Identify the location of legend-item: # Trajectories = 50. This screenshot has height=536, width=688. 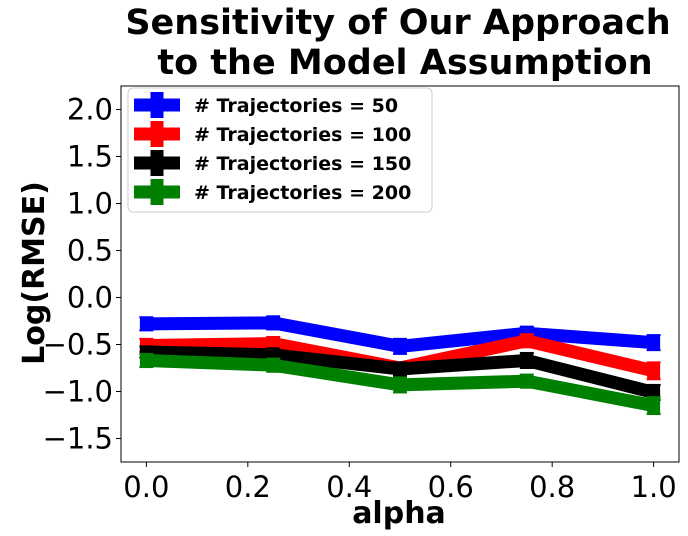
(266, 105).